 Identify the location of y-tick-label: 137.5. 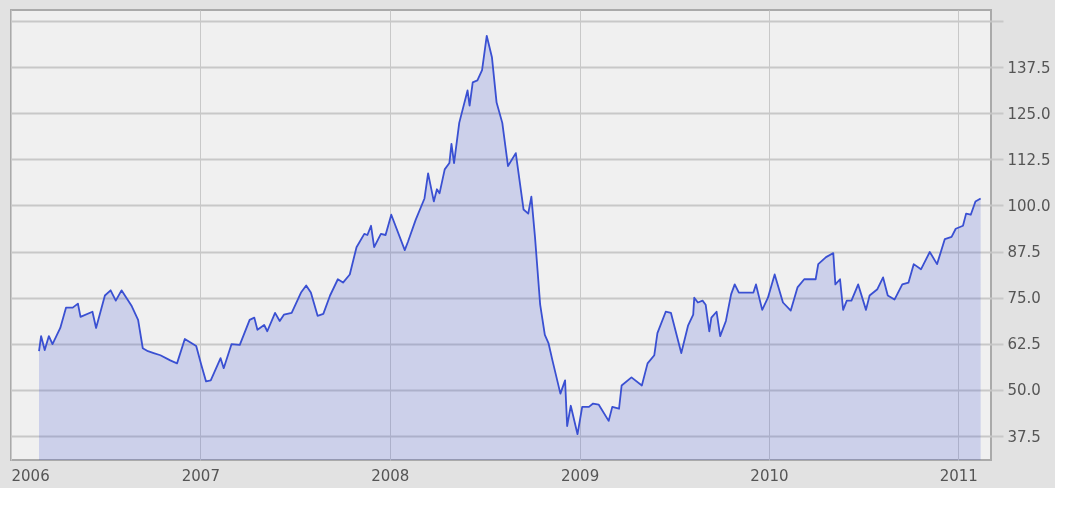
(1029, 67).